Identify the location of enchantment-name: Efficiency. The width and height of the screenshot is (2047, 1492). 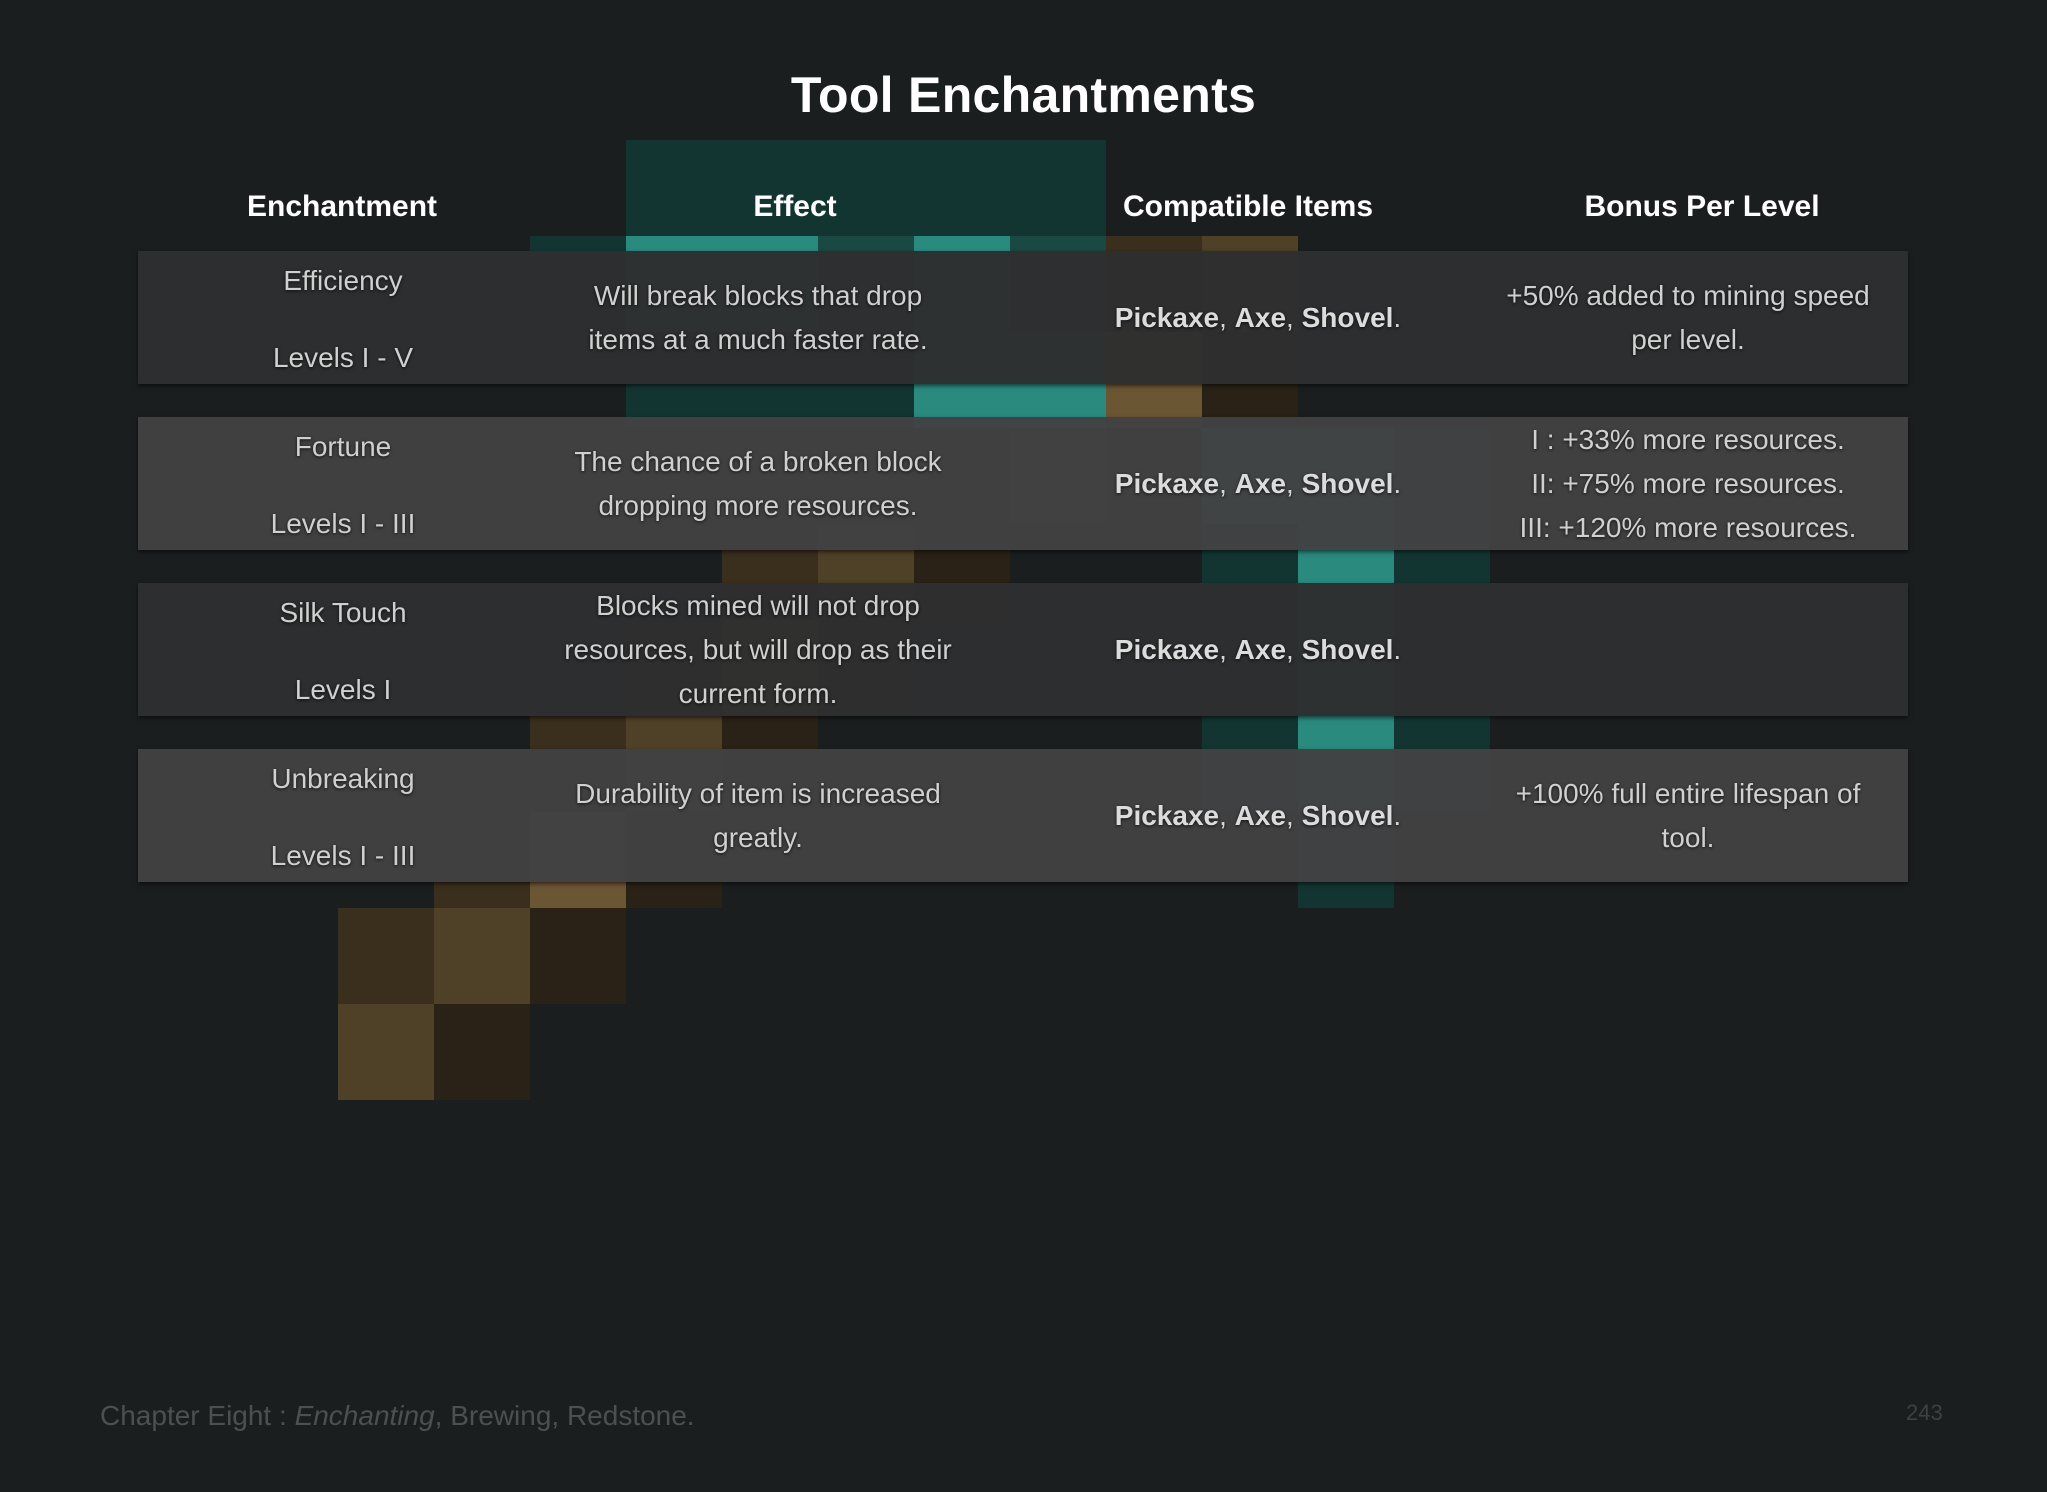
(343, 280).